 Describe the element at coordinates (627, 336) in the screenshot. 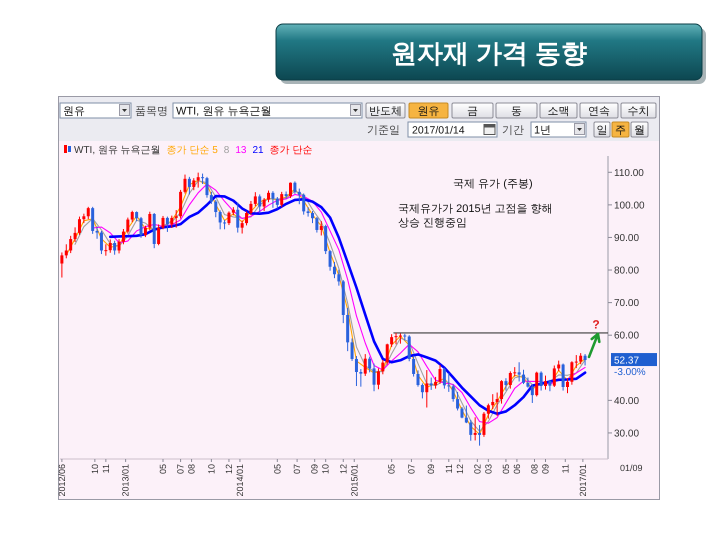

I see `y-tick-label: 60.00` at that location.